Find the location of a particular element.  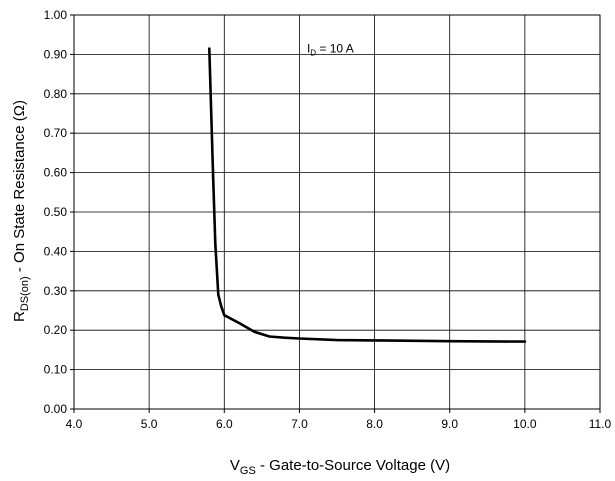

y-tick-label: 0.50 is located at coordinates (56, 212).